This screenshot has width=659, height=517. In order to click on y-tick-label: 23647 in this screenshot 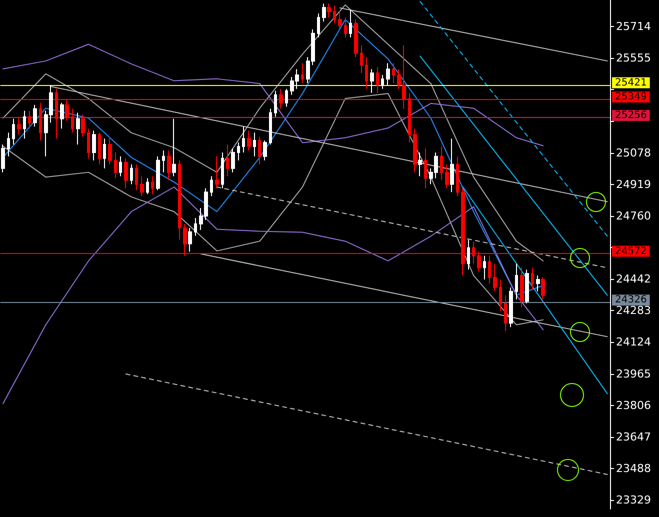, I will do `click(633, 437)`.